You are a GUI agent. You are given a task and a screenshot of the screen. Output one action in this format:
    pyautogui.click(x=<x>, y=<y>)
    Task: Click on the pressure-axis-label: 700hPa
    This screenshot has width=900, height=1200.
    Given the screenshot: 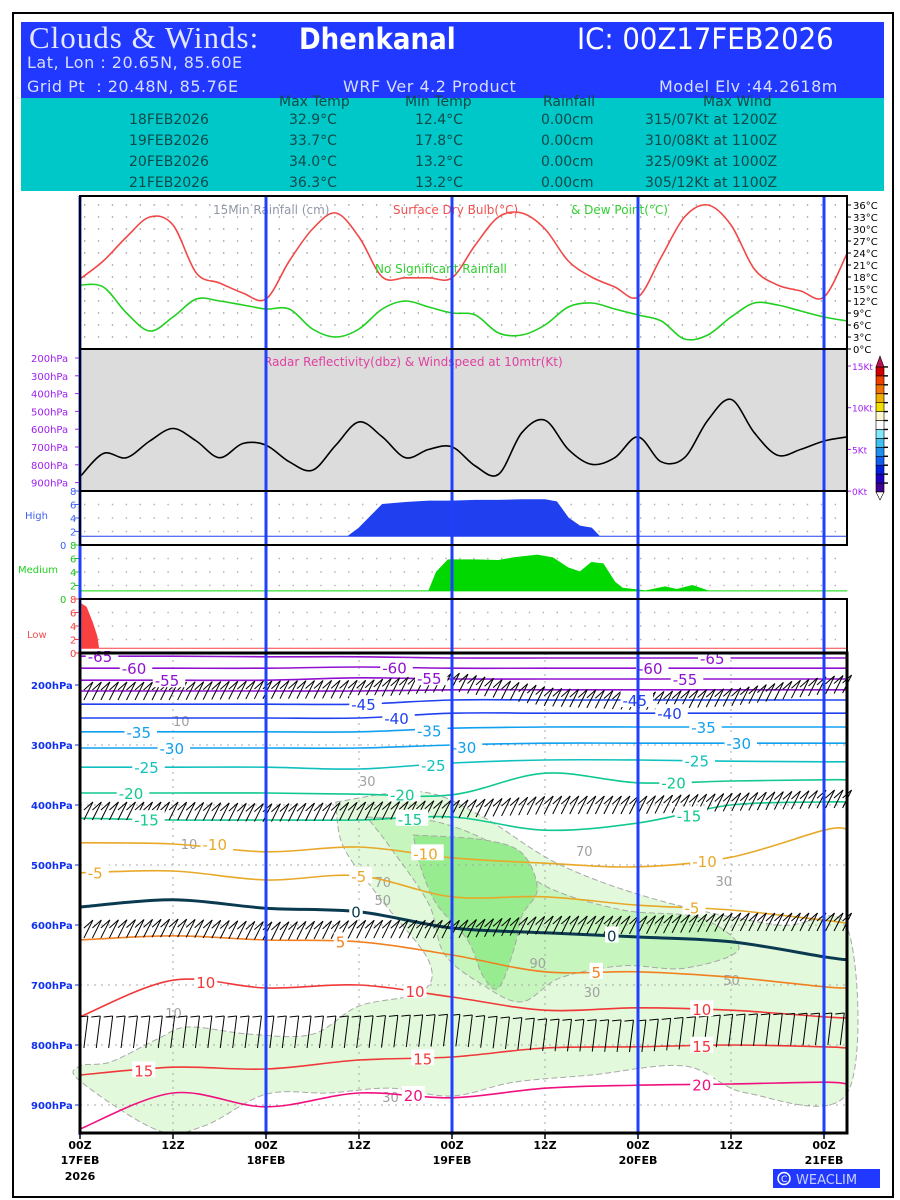 What is the action you would take?
    pyautogui.click(x=52, y=986)
    